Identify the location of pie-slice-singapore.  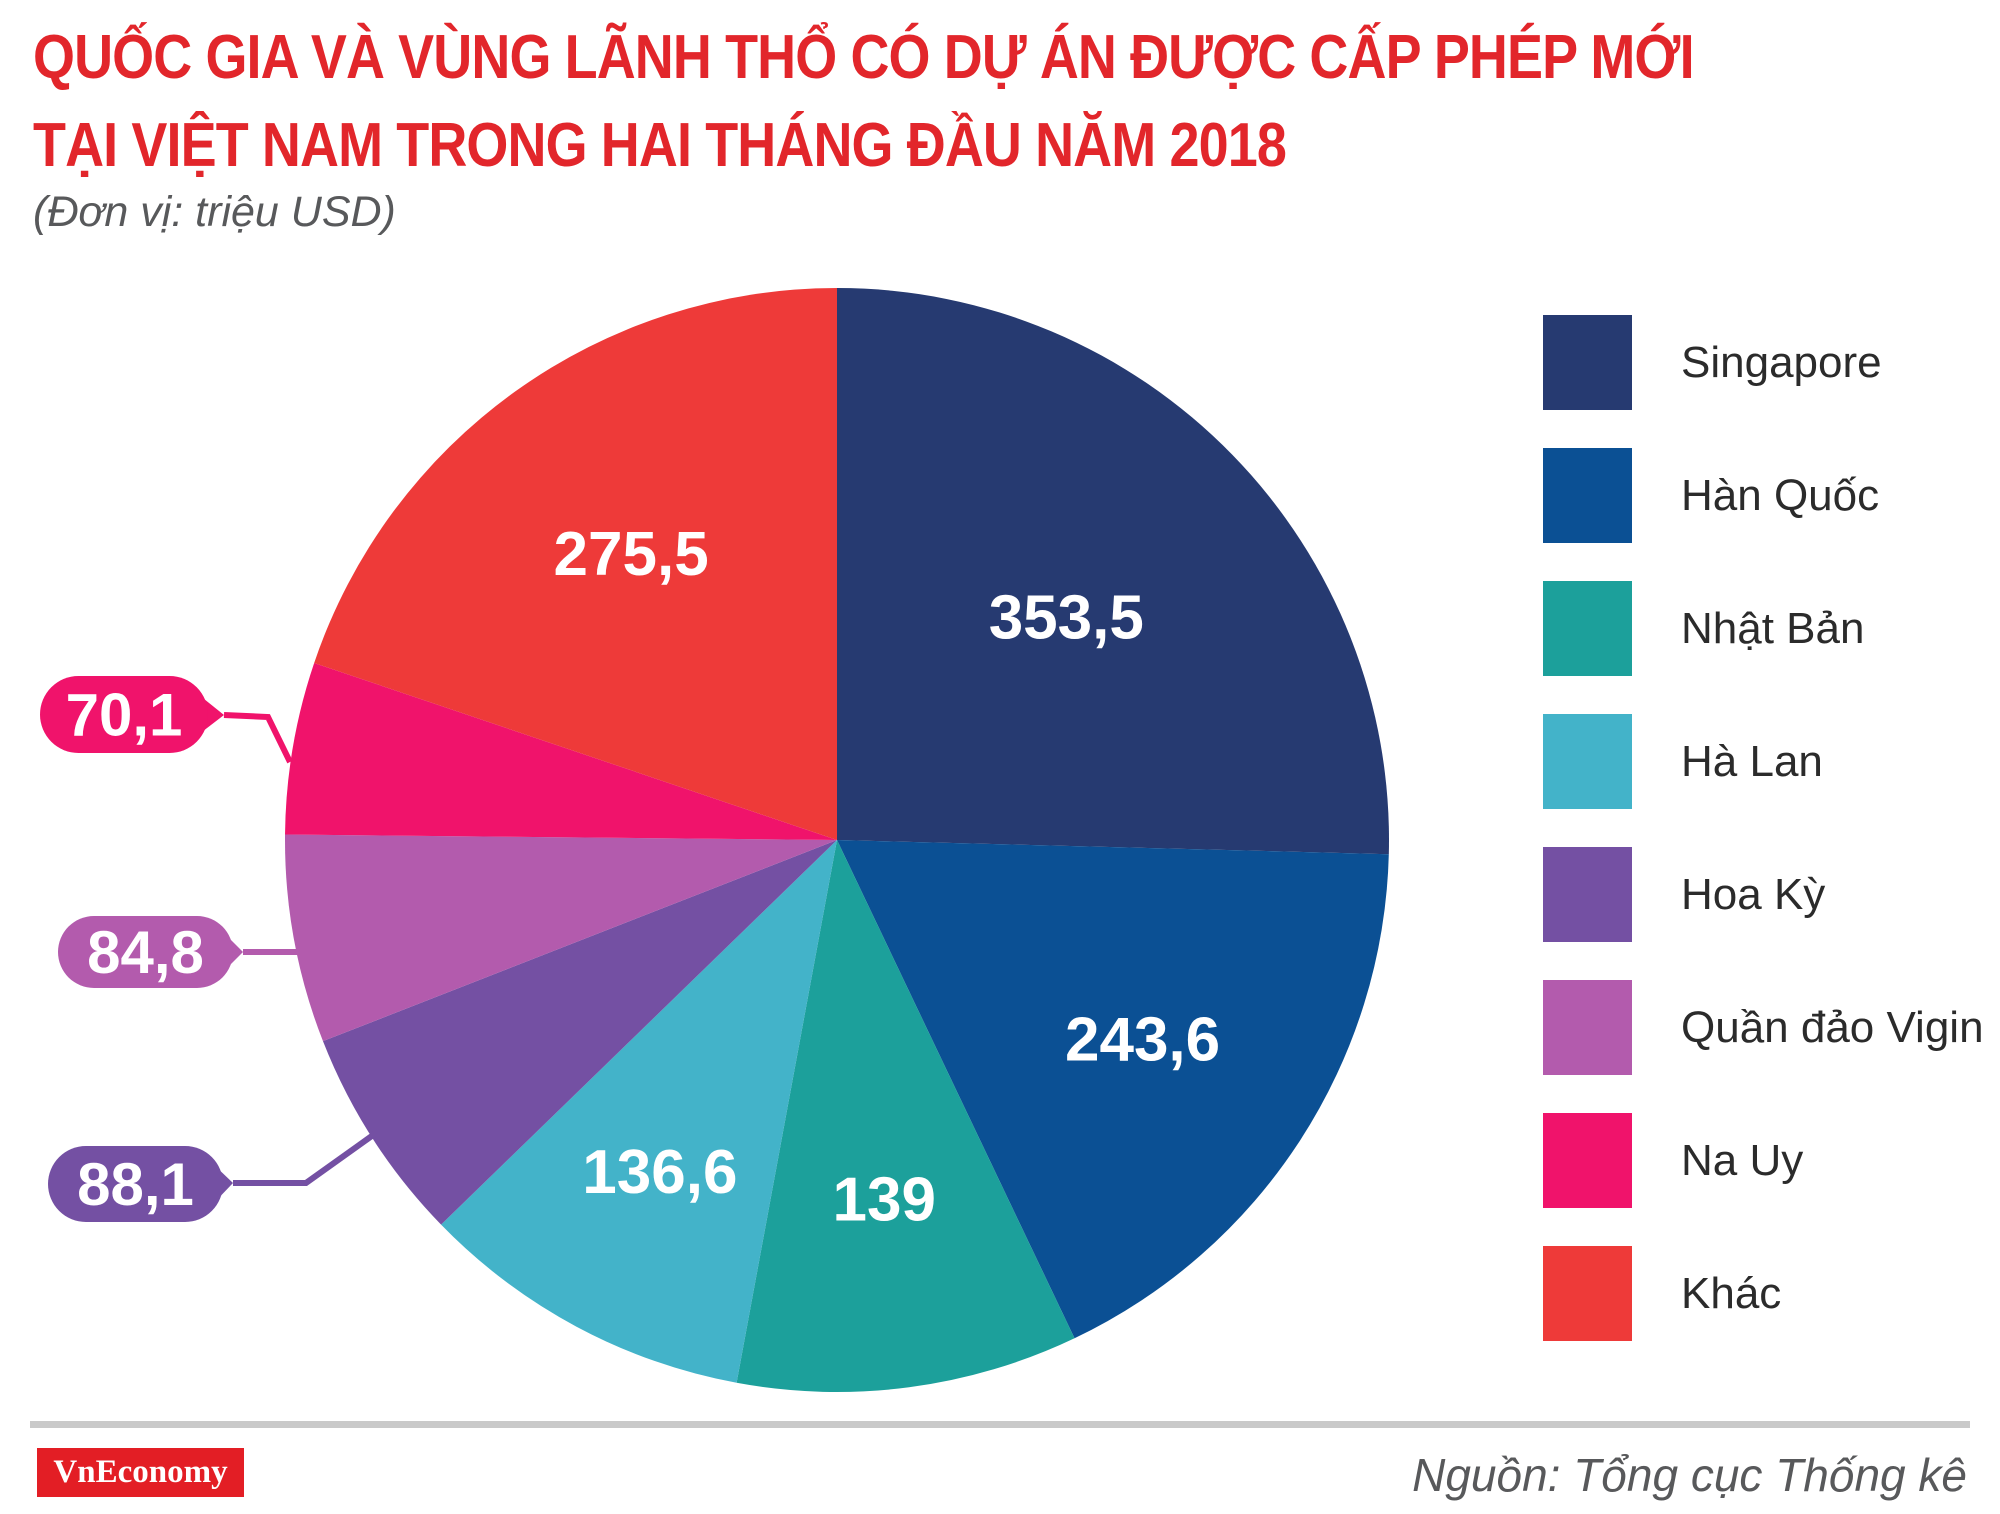
(1113, 571).